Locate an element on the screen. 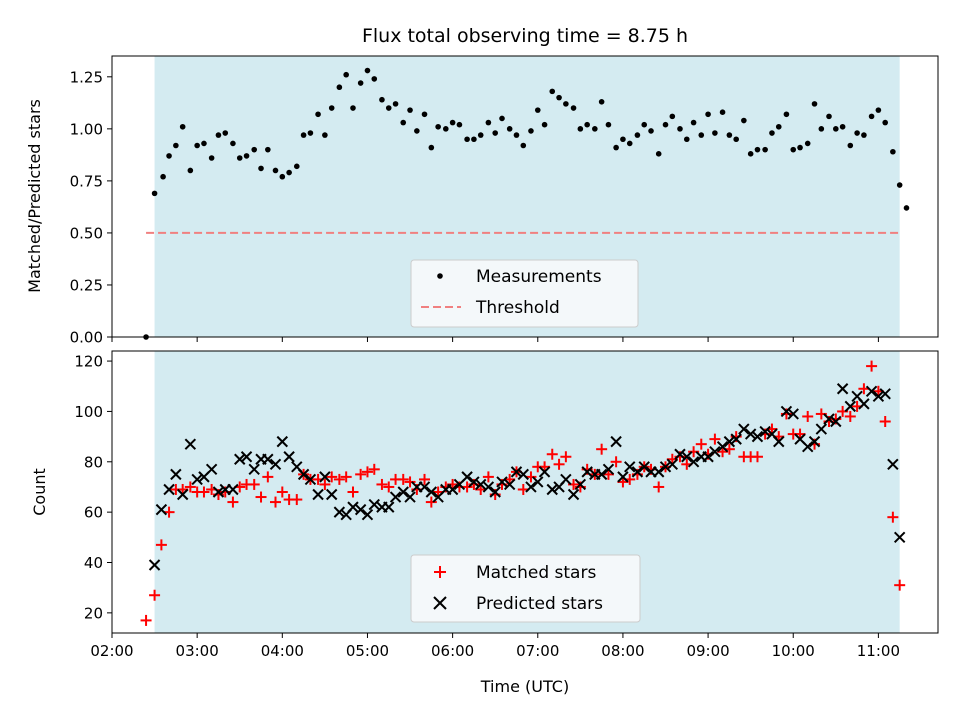 This screenshot has height=720, width=960. x-tick-label: 09:00 is located at coordinates (707, 651).